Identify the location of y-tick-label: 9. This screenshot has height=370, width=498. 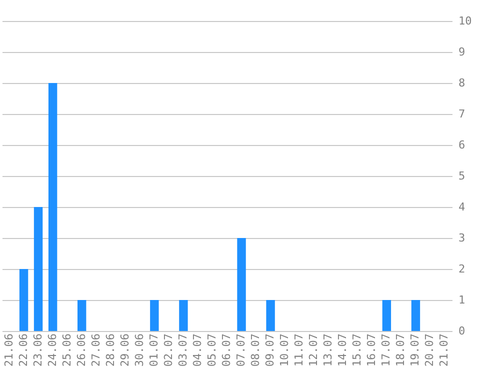
(462, 52).